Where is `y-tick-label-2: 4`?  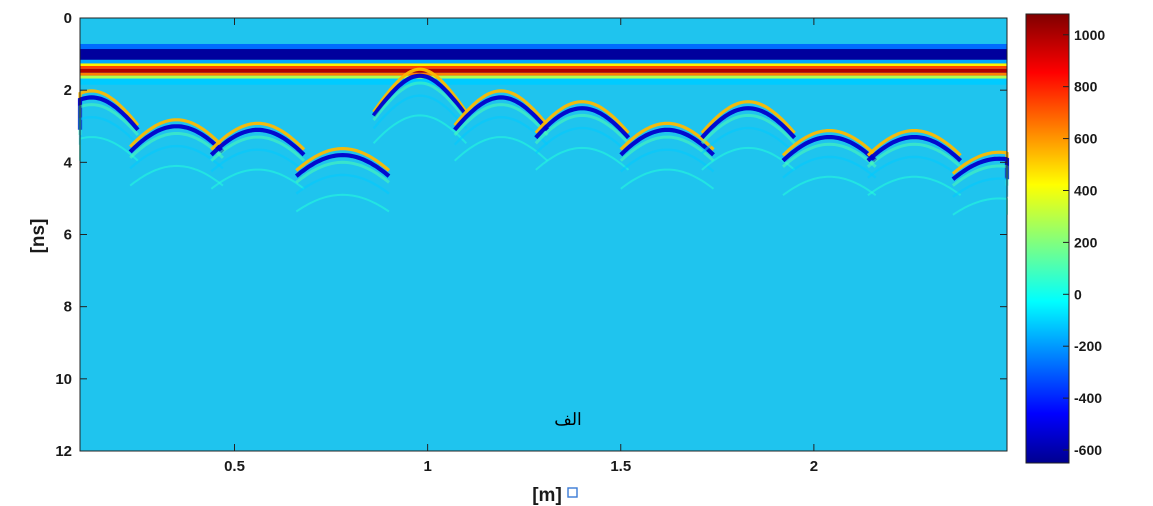
y-tick-label-2: 4 is located at coordinates (68, 162).